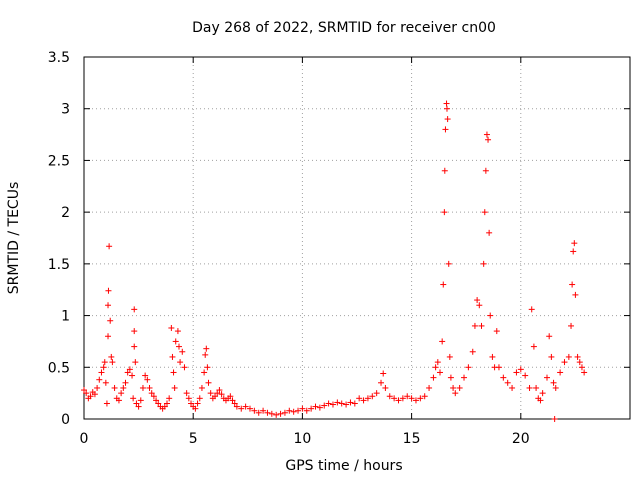 This screenshot has width=640, height=480. I want to click on y-tick-label: 0, so click(65, 420).